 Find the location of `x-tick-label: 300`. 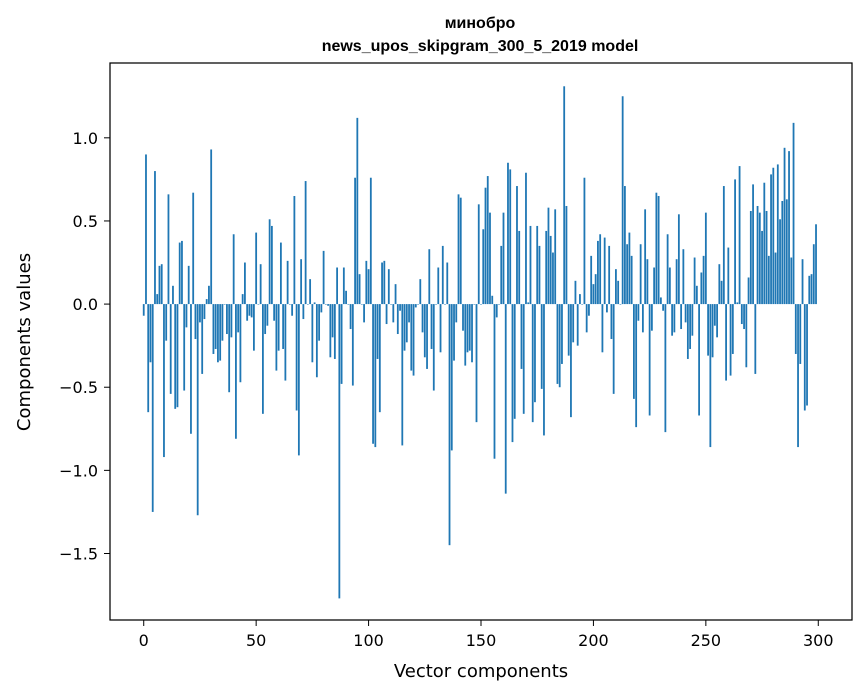

x-tick-label: 300 is located at coordinates (818, 640).